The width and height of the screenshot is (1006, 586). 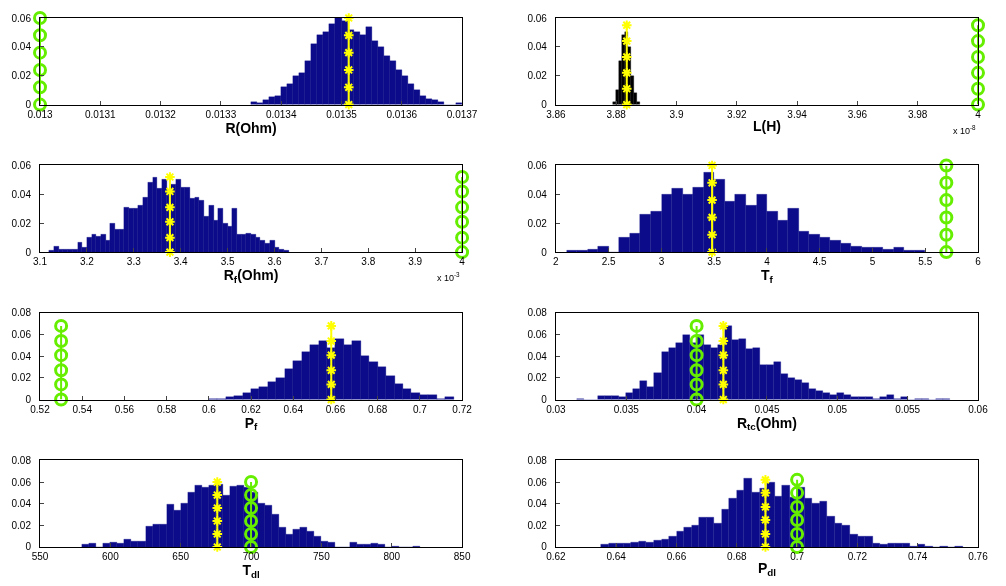 What do you see at coordinates (124, 409) in the screenshot?
I see `x-tick-label: 0.56` at bounding box center [124, 409].